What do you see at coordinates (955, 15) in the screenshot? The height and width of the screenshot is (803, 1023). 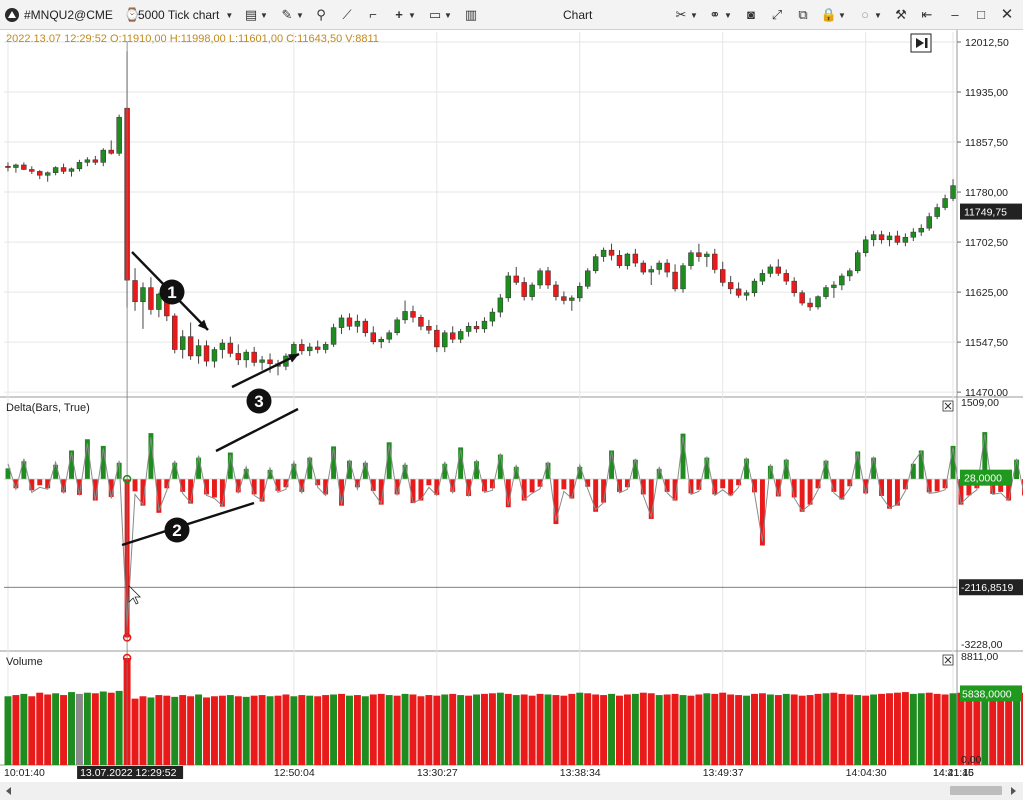 I see `minimize-button: –` at bounding box center [955, 15].